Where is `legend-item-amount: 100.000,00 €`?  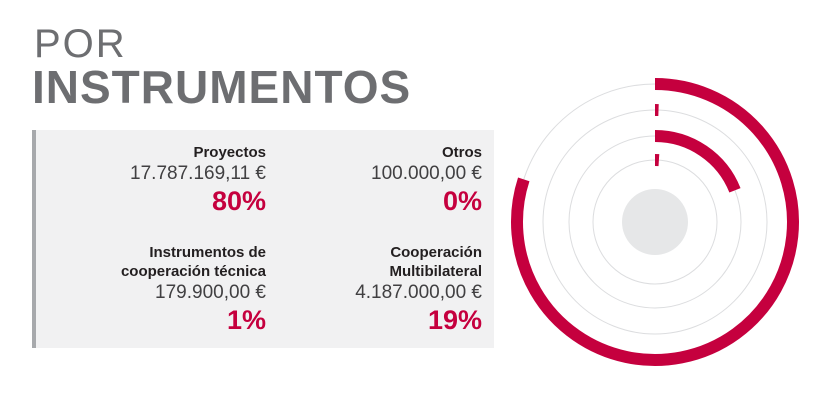 legend-item-amount: 100.000,00 € is located at coordinates (426, 173).